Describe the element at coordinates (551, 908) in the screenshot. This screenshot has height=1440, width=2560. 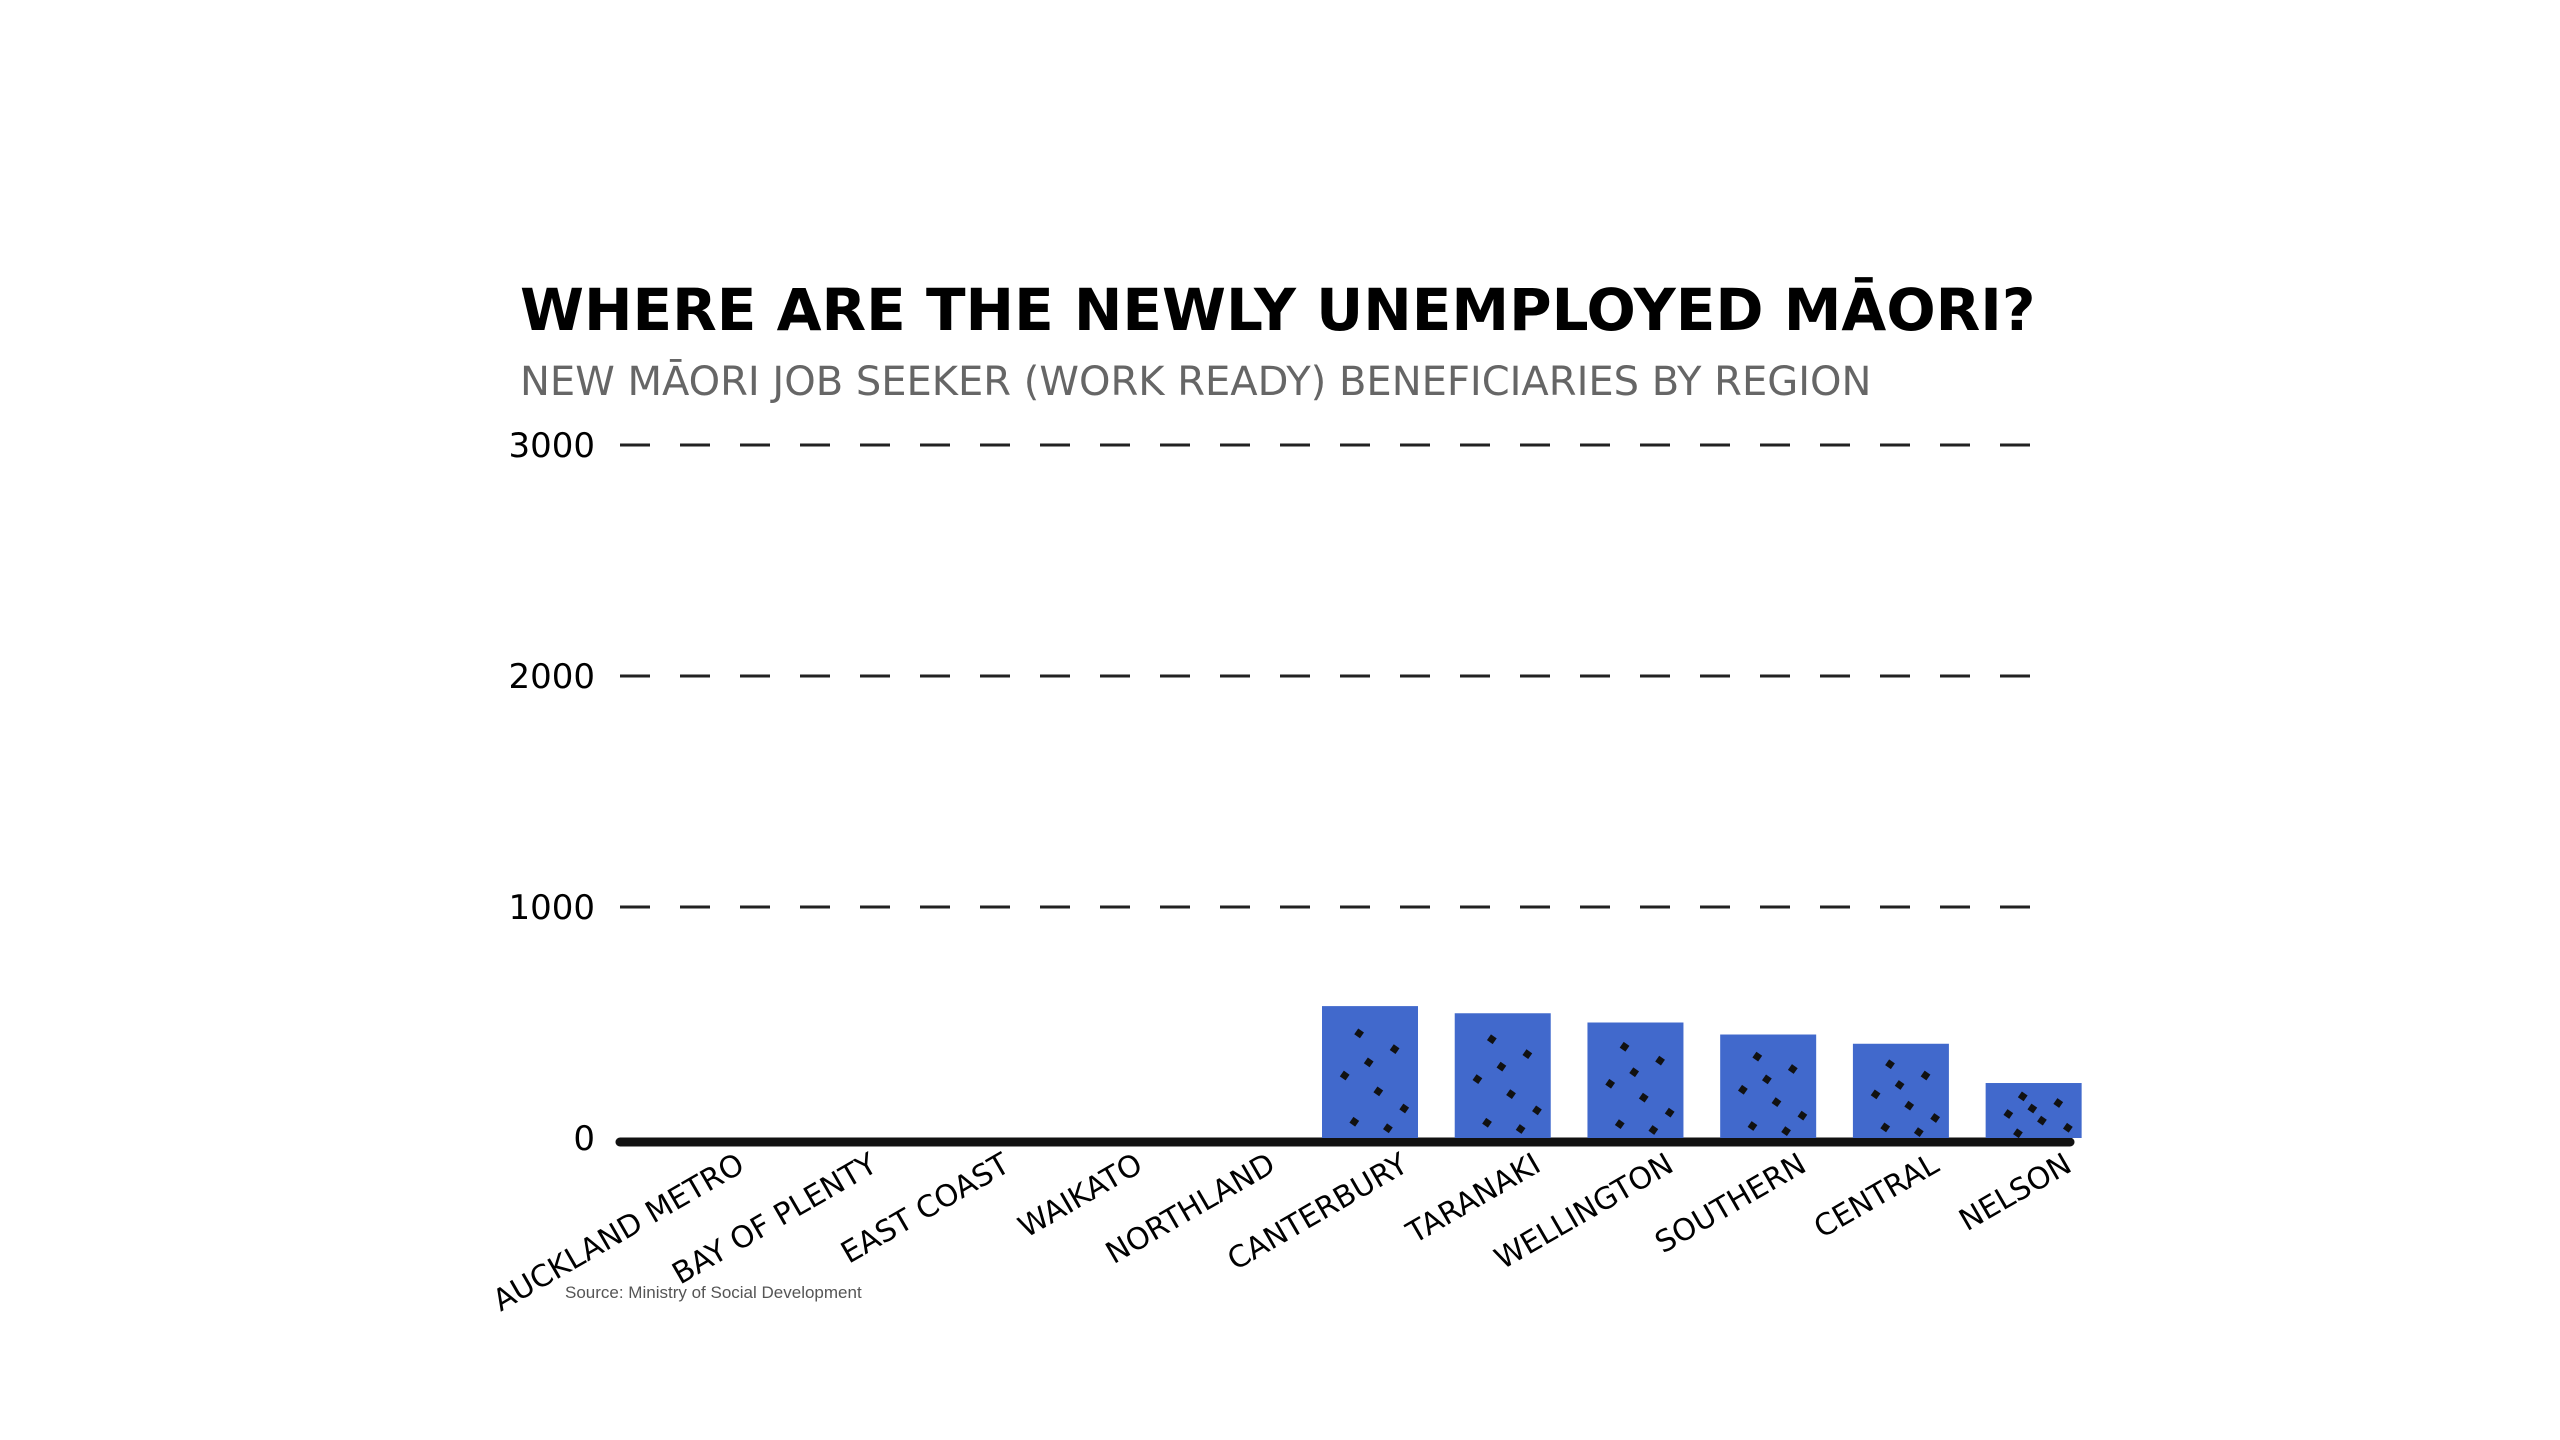
I see `y-tick-label: 1000` at that location.